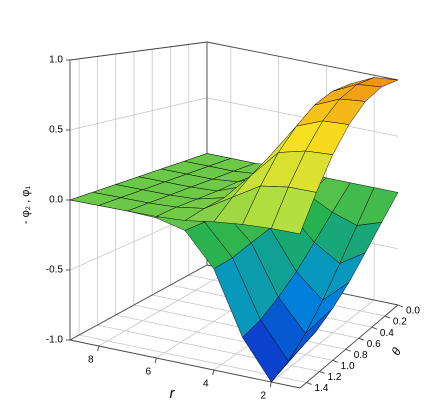 This screenshot has width=436, height=405. I want to click on y-tick-label: 1.0, so click(348, 366).